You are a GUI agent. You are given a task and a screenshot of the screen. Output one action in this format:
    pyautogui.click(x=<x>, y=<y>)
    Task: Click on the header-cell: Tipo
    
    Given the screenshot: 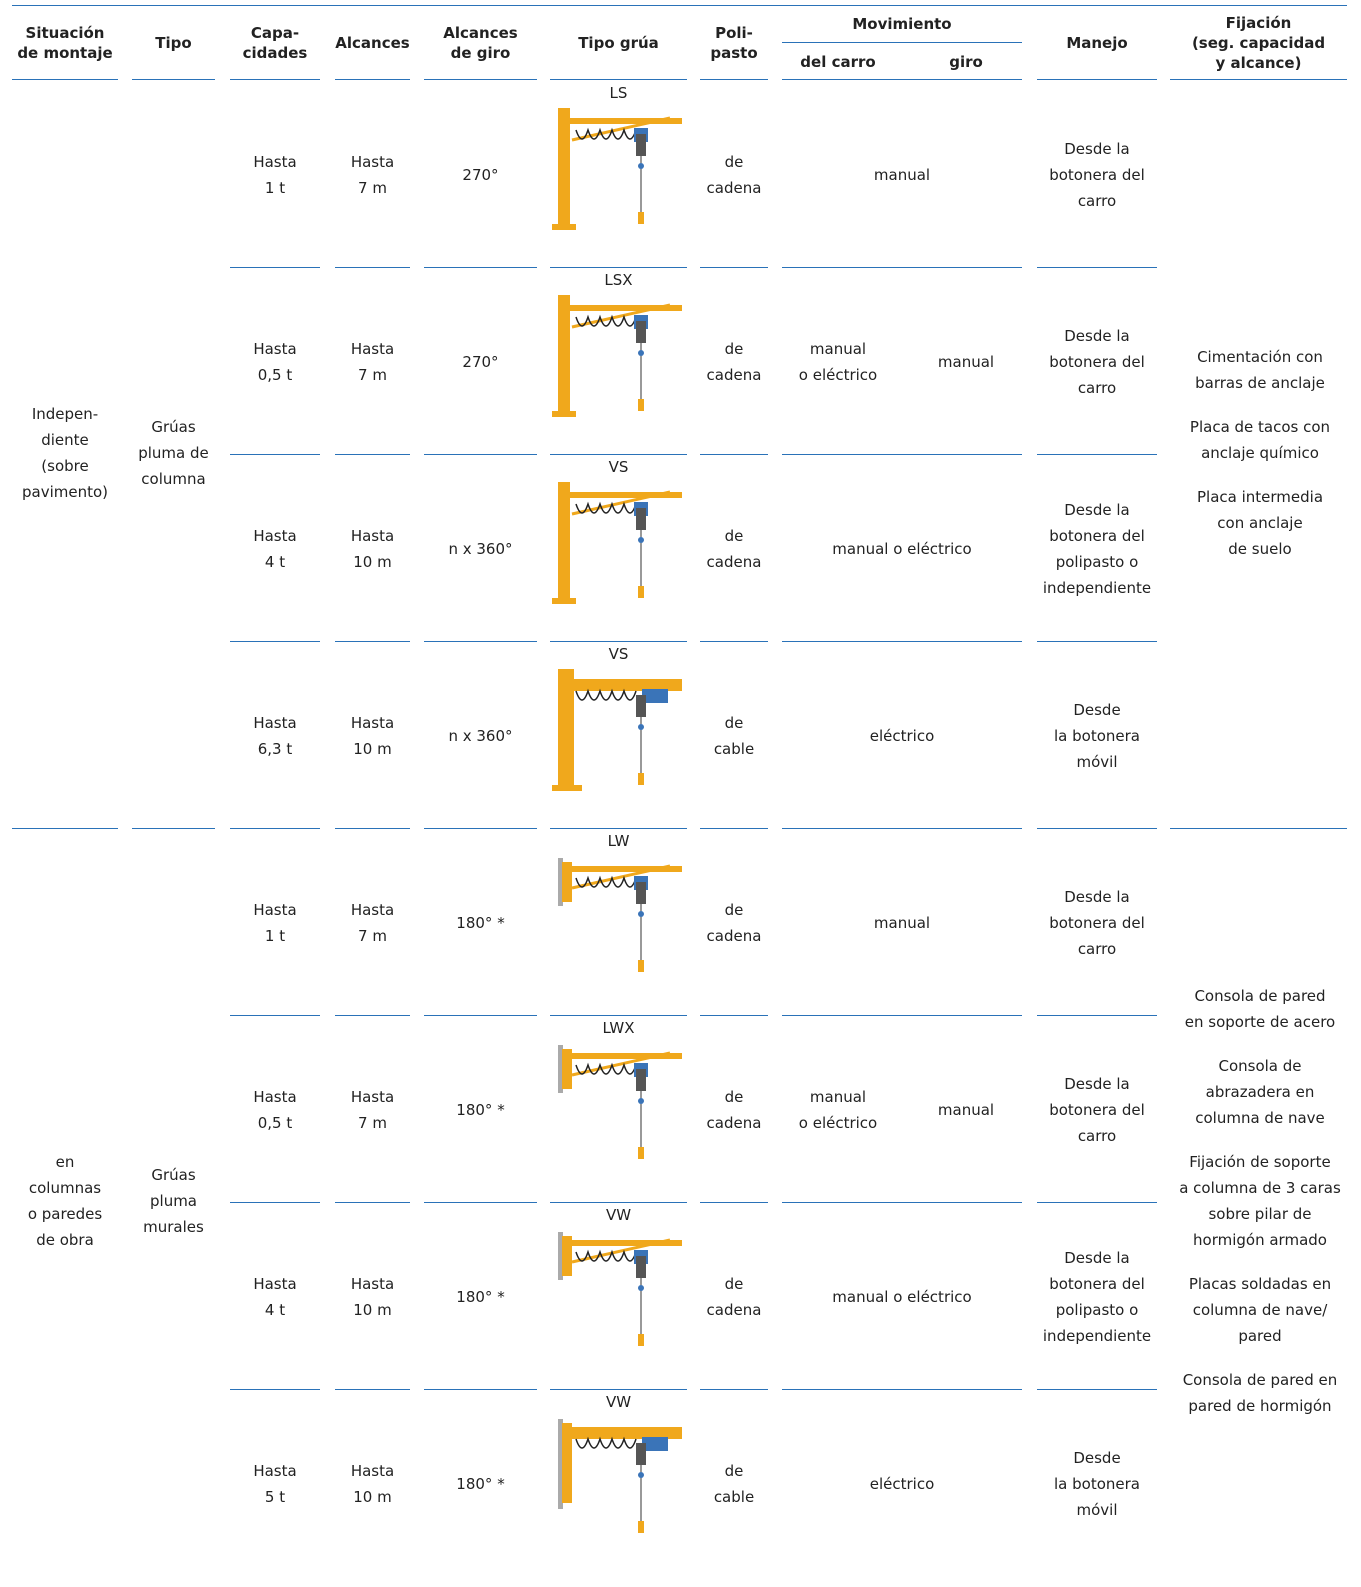 What is the action you would take?
    pyautogui.click(x=173, y=43)
    